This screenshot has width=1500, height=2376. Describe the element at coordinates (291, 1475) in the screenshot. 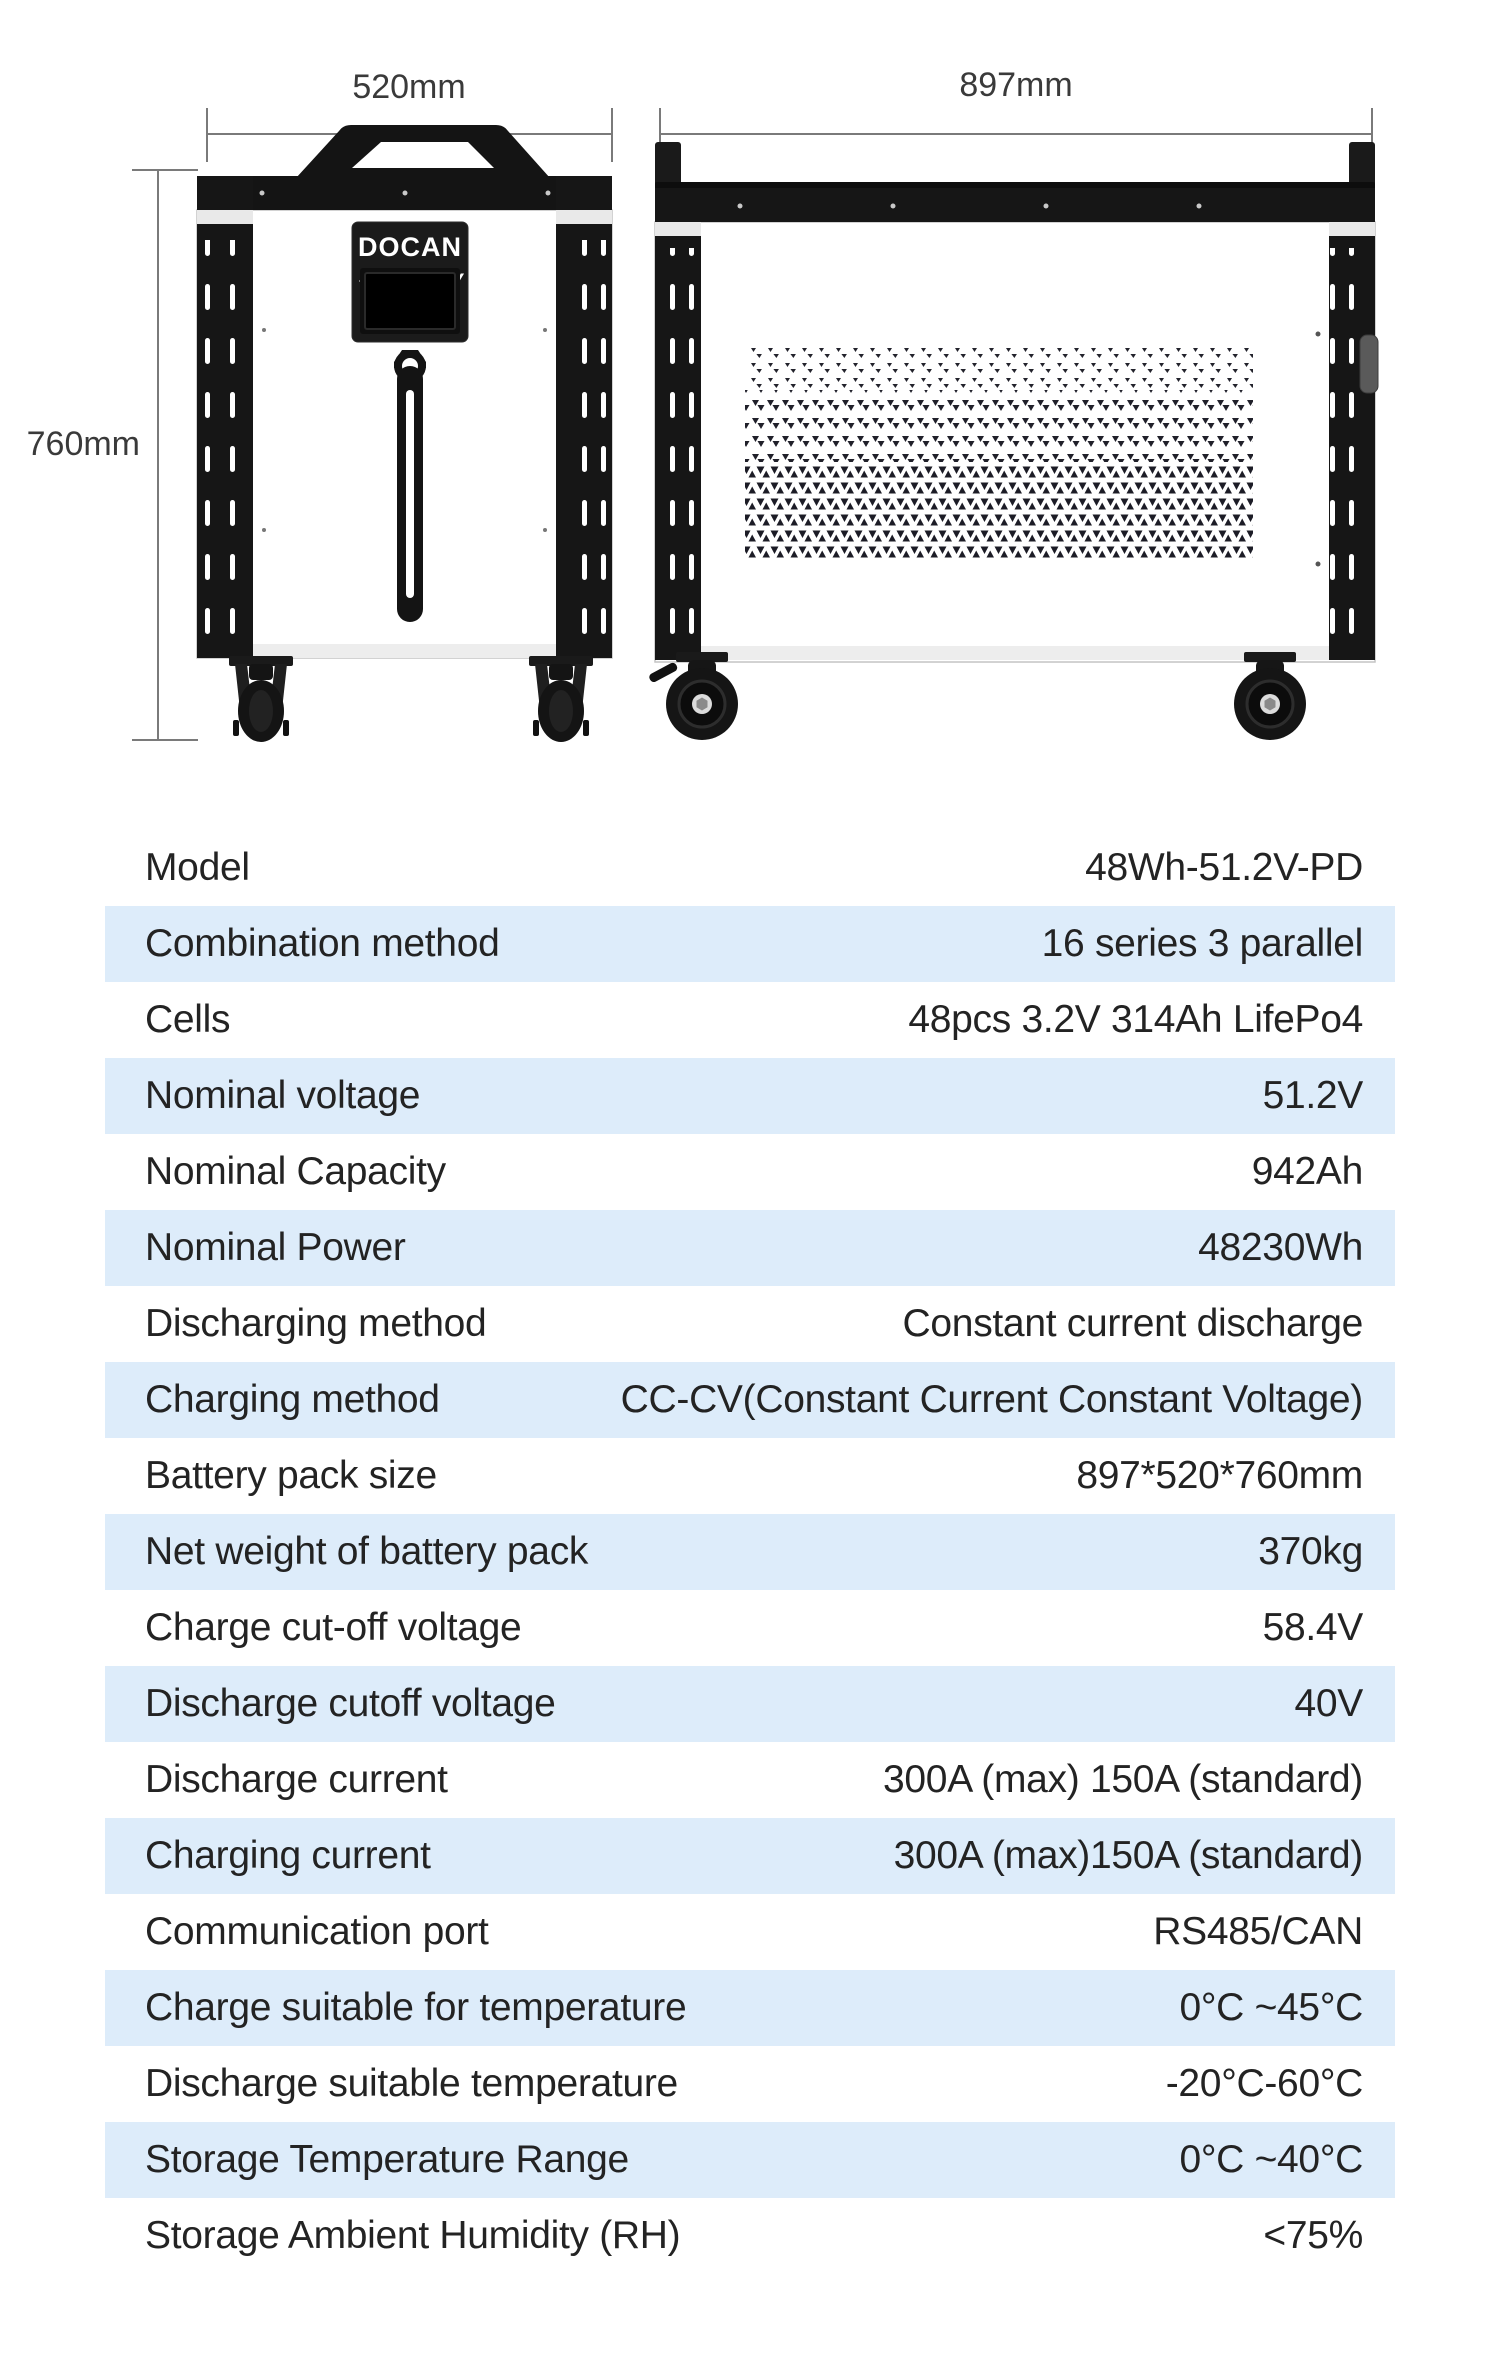

I see `spec-label: Battery pack size` at that location.